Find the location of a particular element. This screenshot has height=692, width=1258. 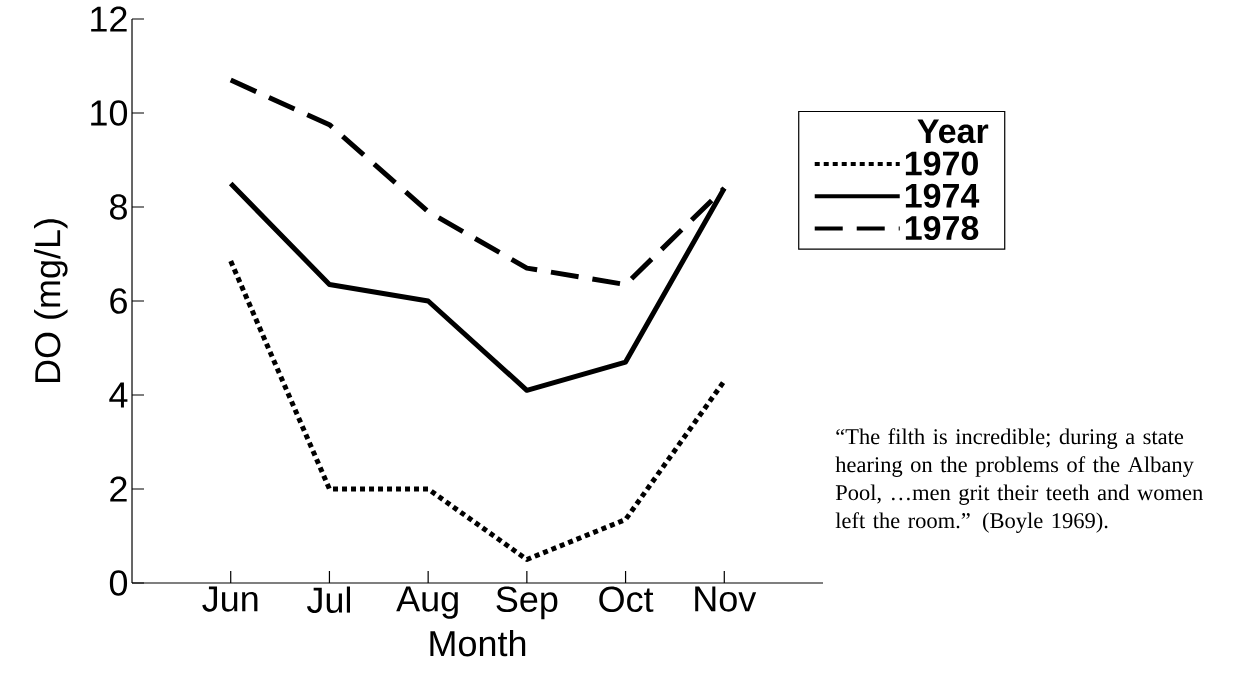

y-tick-label: 0 is located at coordinates (118, 583).